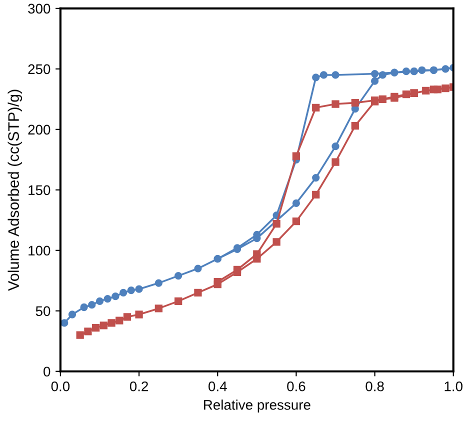 Image resolution: width=465 pixels, height=422 pixels. Describe the element at coordinates (43, 311) in the screenshot. I see `y-tick-label: 50` at that location.